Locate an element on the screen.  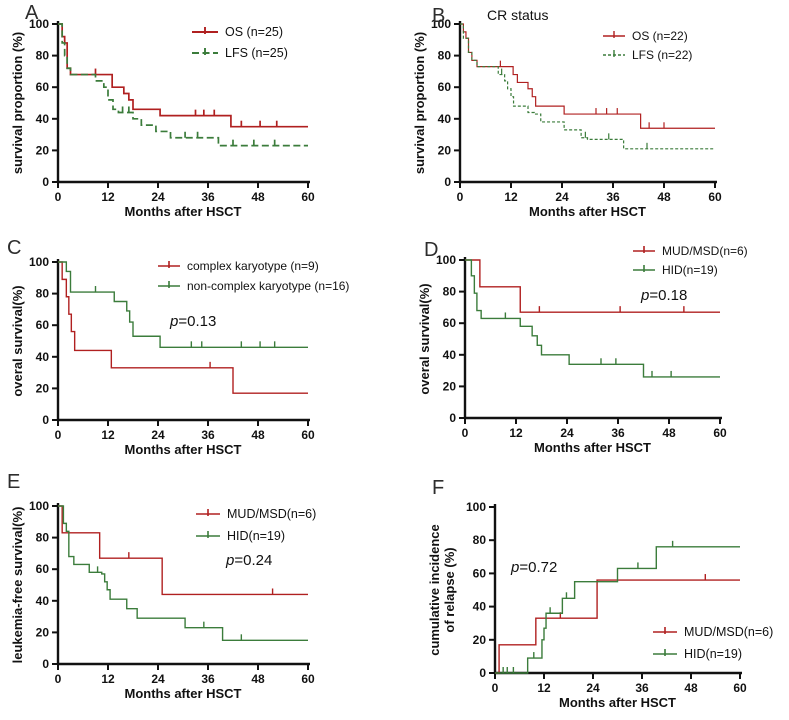
panel-letter-f: F is located at coordinates (438, 488).